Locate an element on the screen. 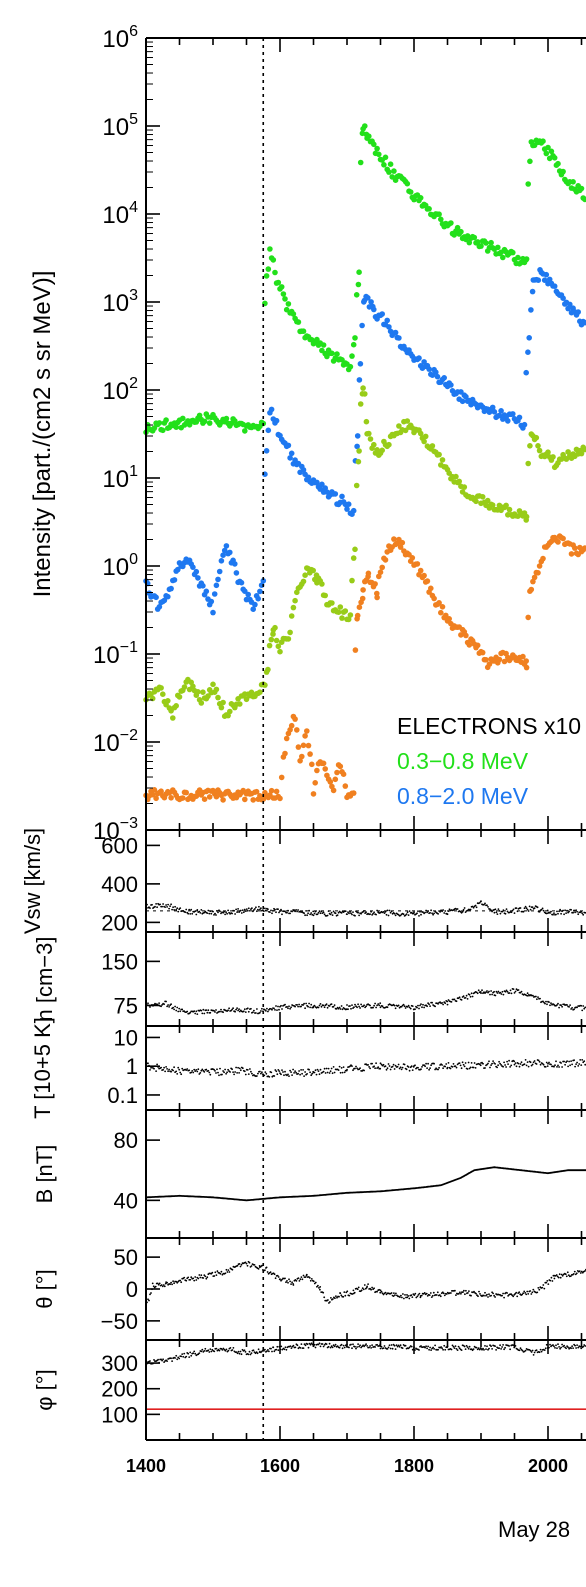 This screenshot has height=1587, width=586. legend-entry: 0.8−2.0 MeV is located at coordinates (463, 796).